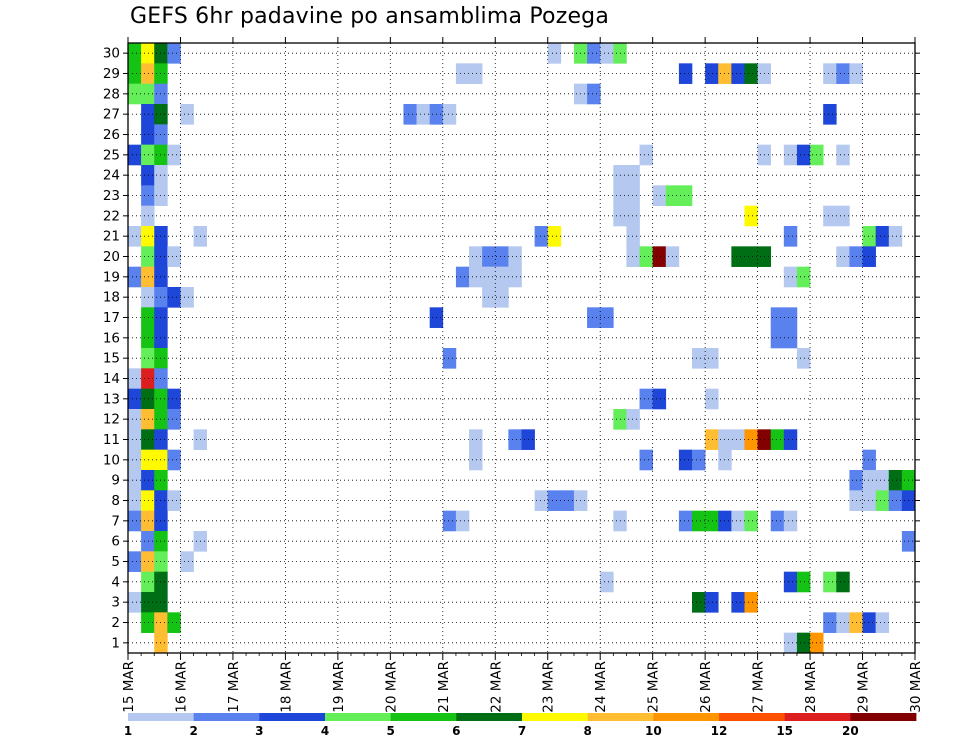 The image size is (960, 746). What do you see at coordinates (111, 196) in the screenshot?
I see `y-tick-label: 23` at bounding box center [111, 196].